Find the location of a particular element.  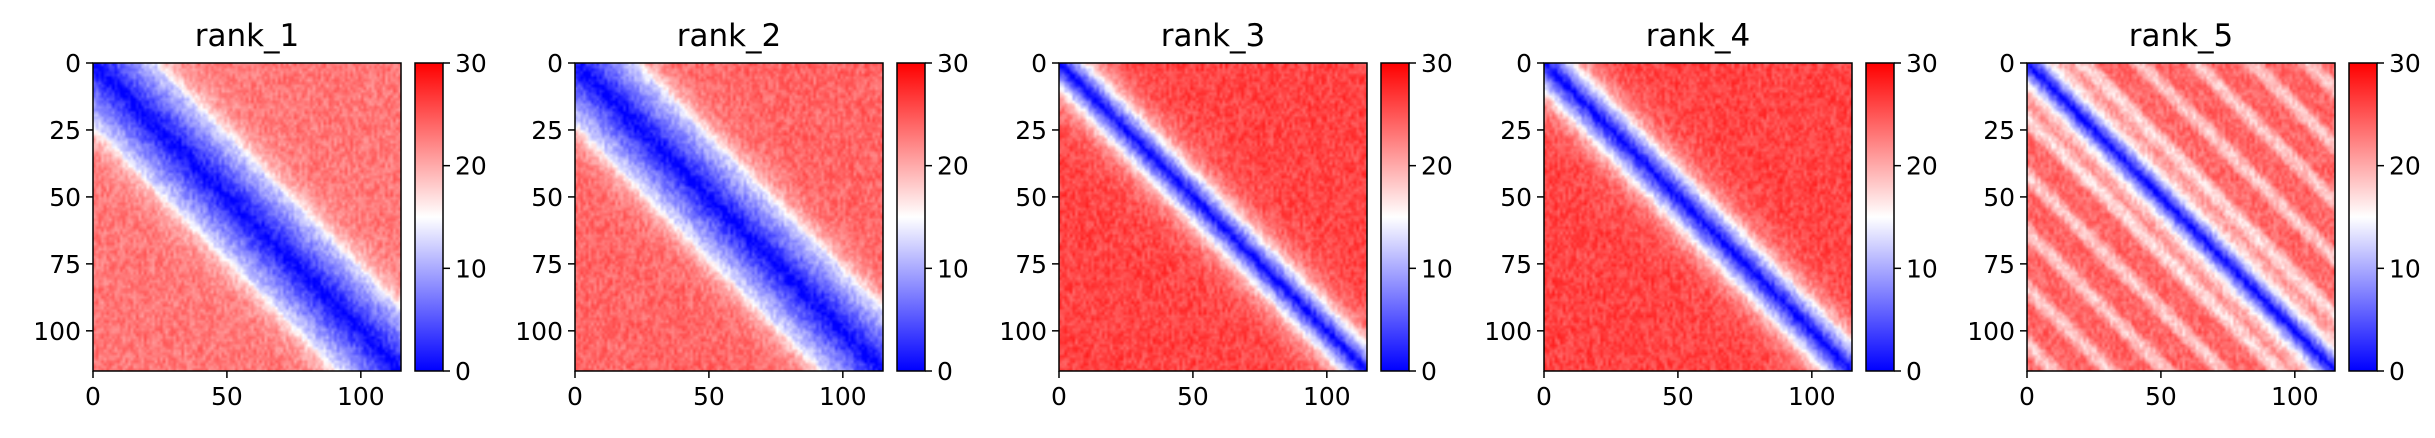

panel-title: rank_5 is located at coordinates (2181, 36).